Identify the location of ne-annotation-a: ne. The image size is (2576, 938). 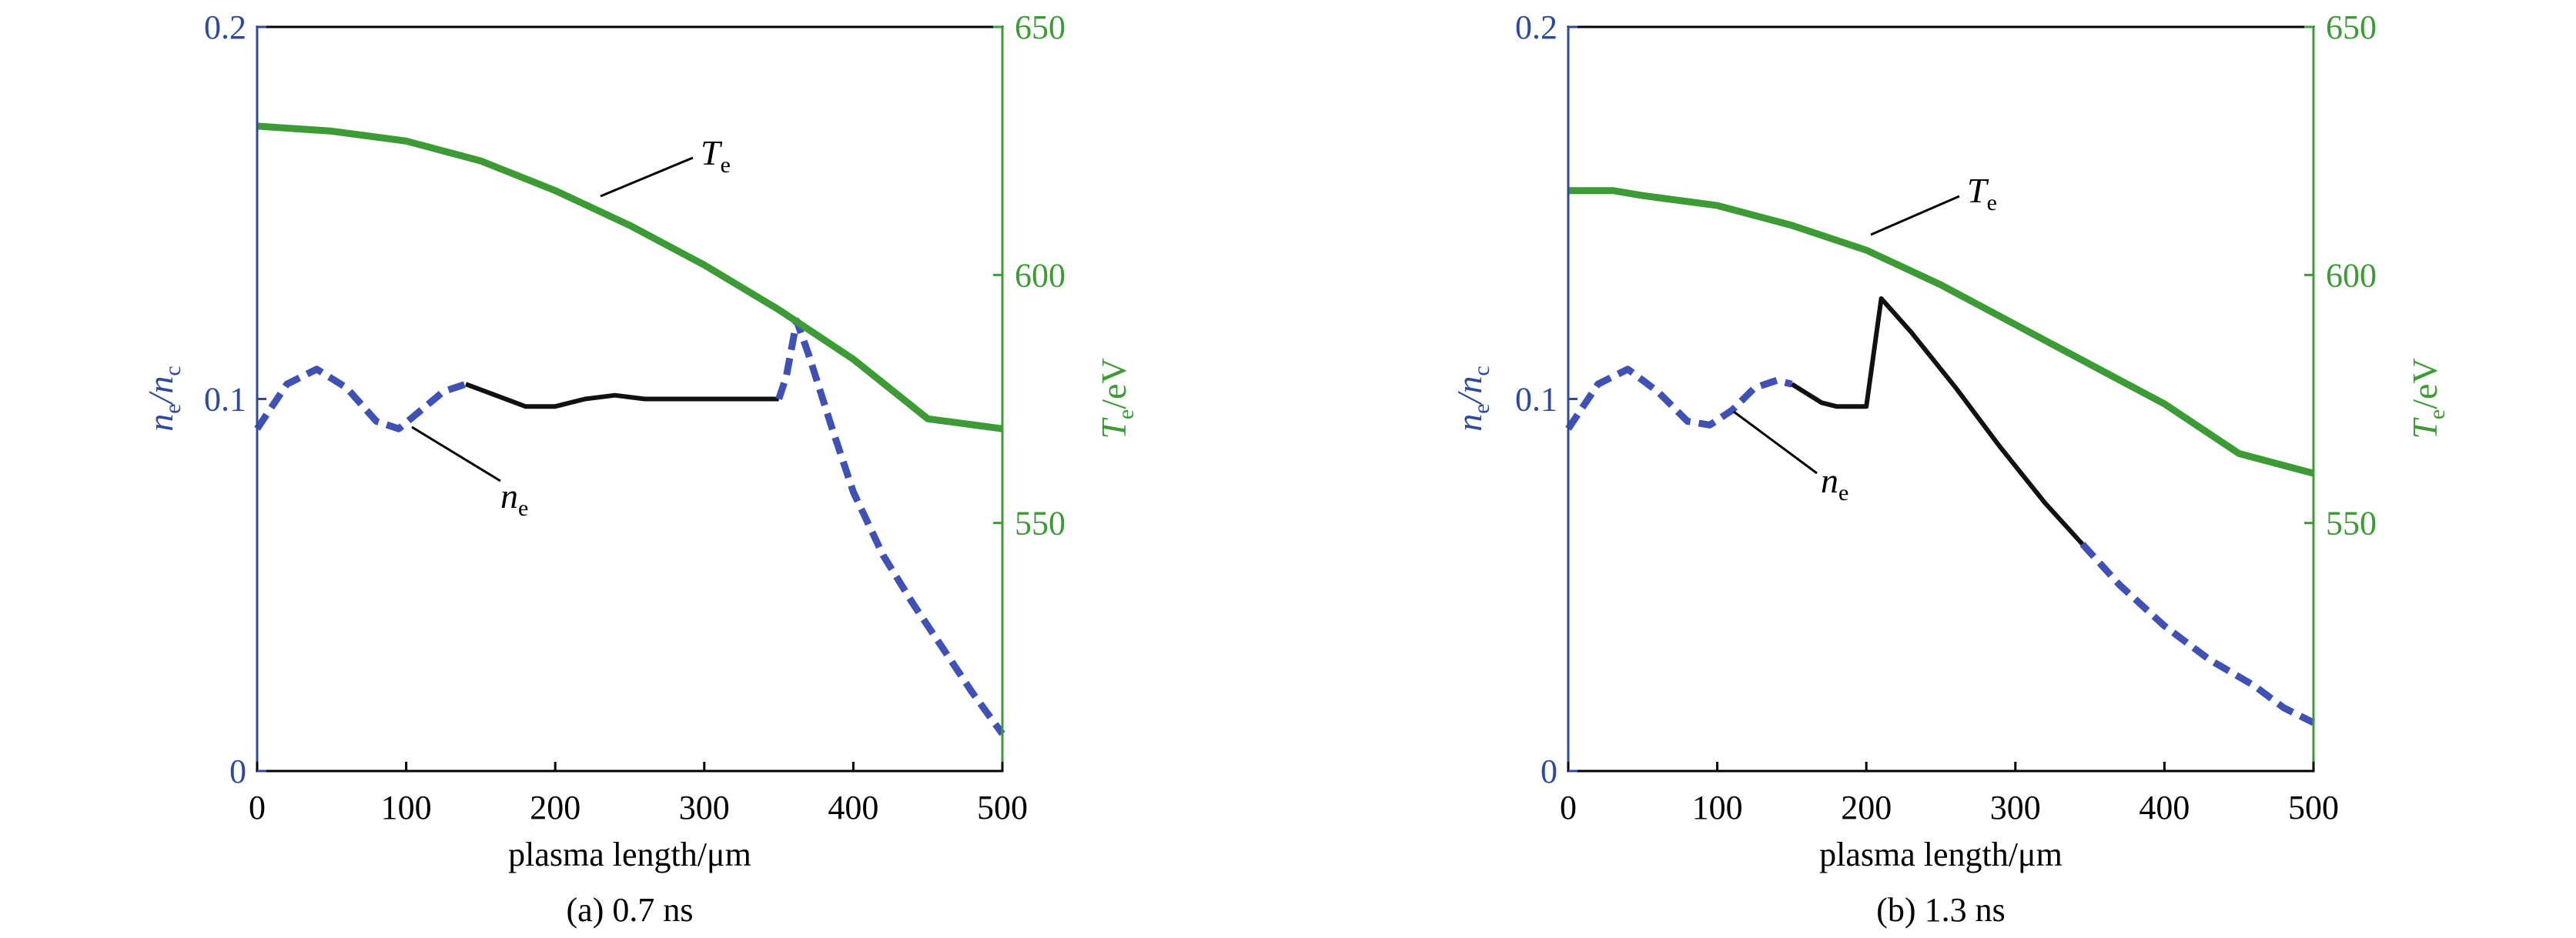
(514, 499).